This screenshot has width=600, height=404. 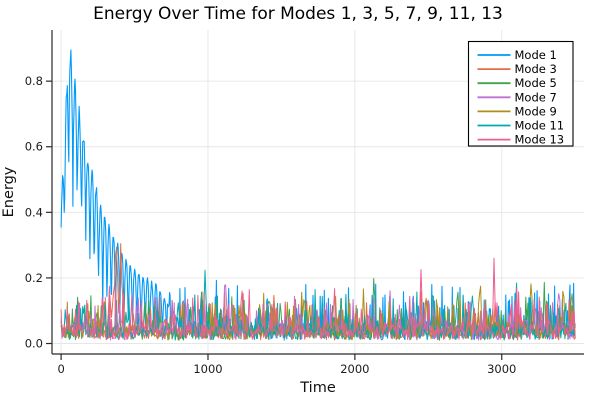 I want to click on x-tick-label: 0, so click(x=60, y=369).